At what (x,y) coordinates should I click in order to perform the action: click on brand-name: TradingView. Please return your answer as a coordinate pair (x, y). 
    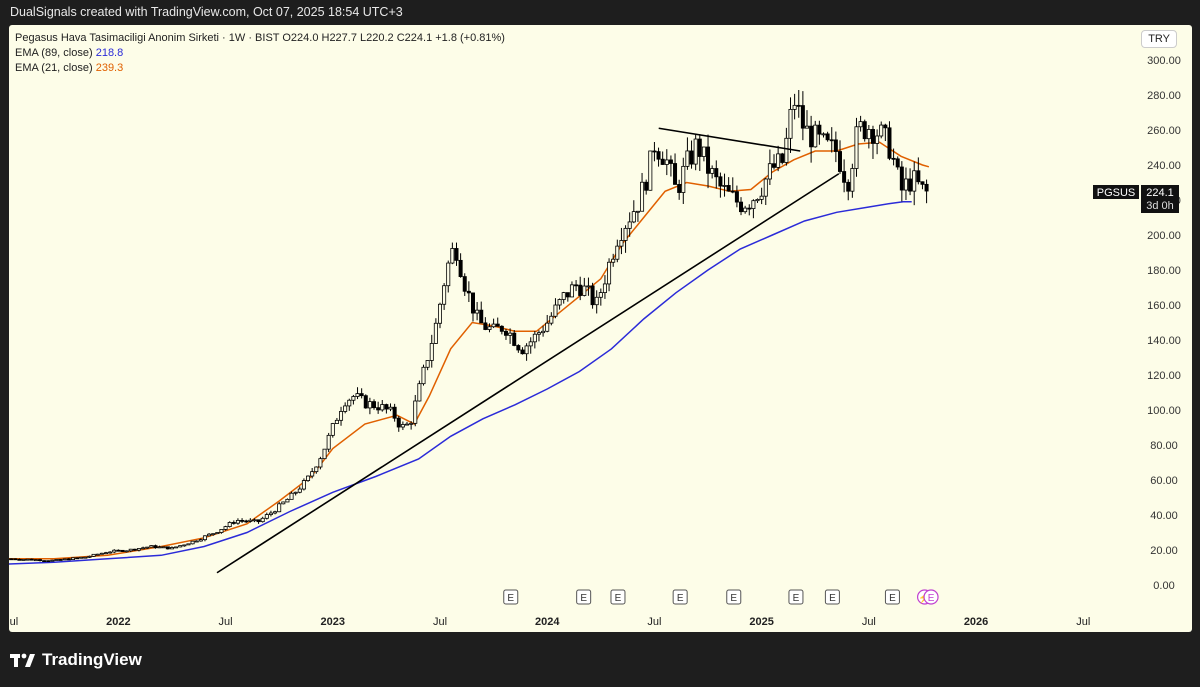
    Looking at the image, I should click on (92, 659).